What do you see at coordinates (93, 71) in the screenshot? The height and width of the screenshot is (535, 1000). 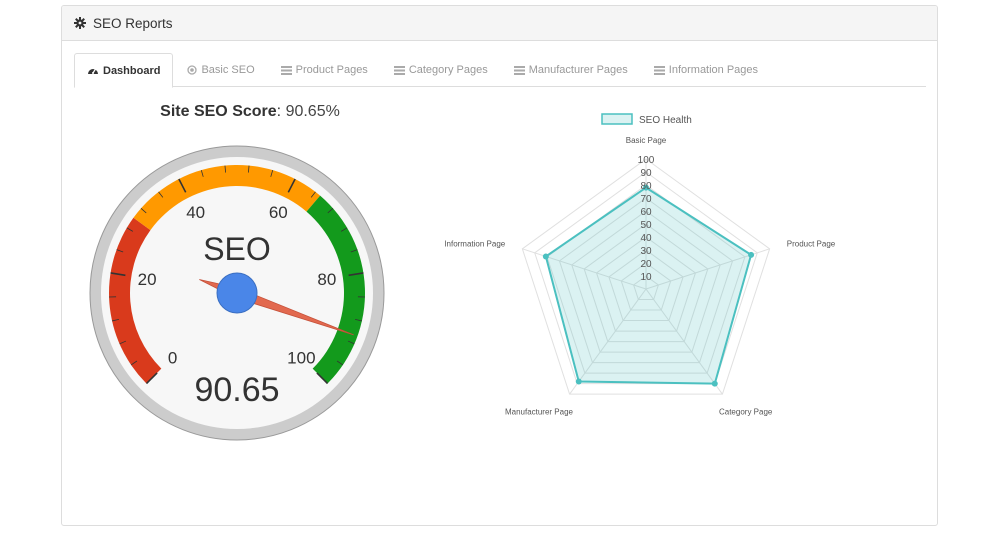 I see `dashboard-icon` at bounding box center [93, 71].